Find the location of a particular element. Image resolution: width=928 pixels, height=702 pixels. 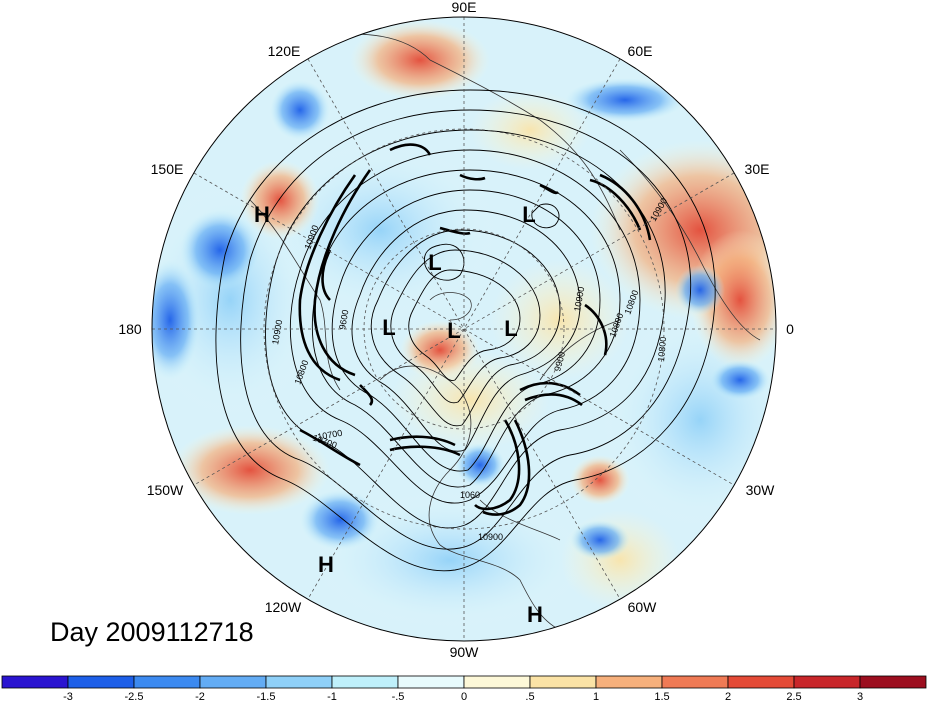

longitude-label: 60W is located at coordinates (643, 607).